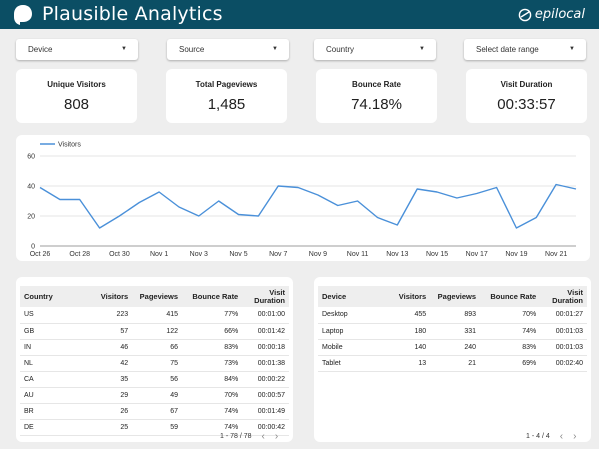 Image resolution: width=599 pixels, height=449 pixels. I want to click on table-row: DE 25 59 74% 00:00:42, so click(154, 427).